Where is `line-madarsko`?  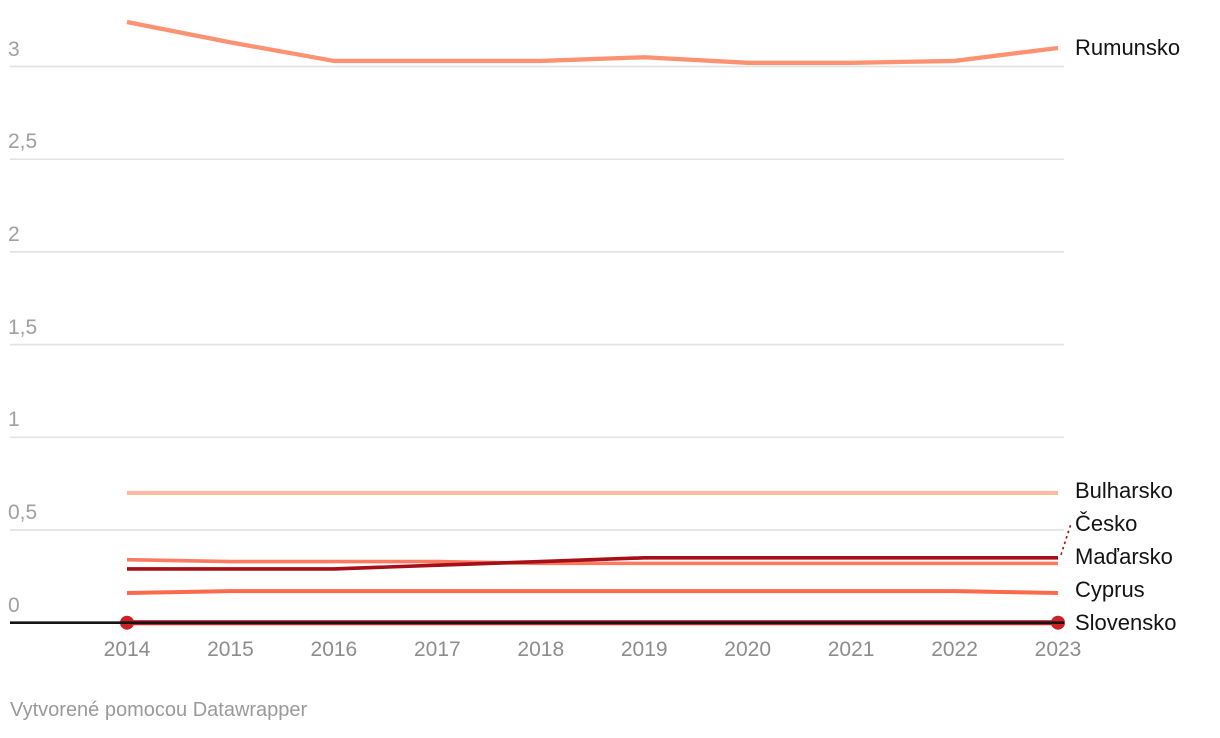
line-madarsko is located at coordinates (592, 561).